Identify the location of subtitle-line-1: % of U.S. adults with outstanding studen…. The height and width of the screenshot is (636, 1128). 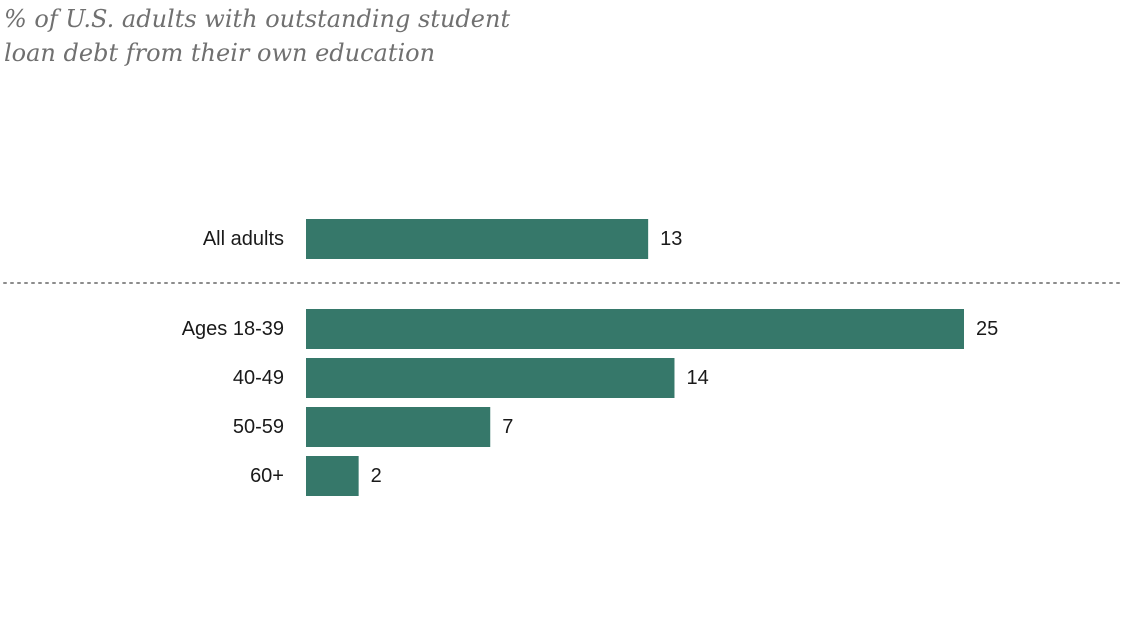
(257, 19).